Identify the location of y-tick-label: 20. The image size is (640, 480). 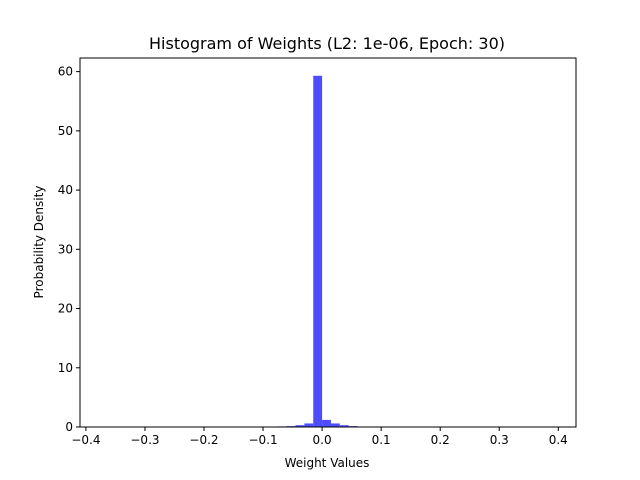
(65, 309).